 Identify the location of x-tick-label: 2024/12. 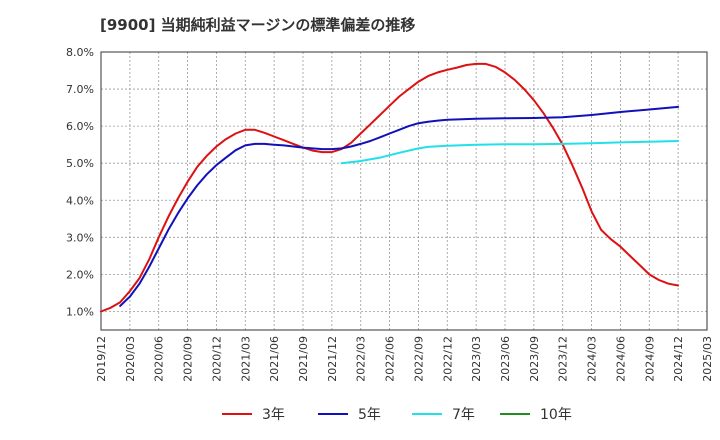
(678, 359).